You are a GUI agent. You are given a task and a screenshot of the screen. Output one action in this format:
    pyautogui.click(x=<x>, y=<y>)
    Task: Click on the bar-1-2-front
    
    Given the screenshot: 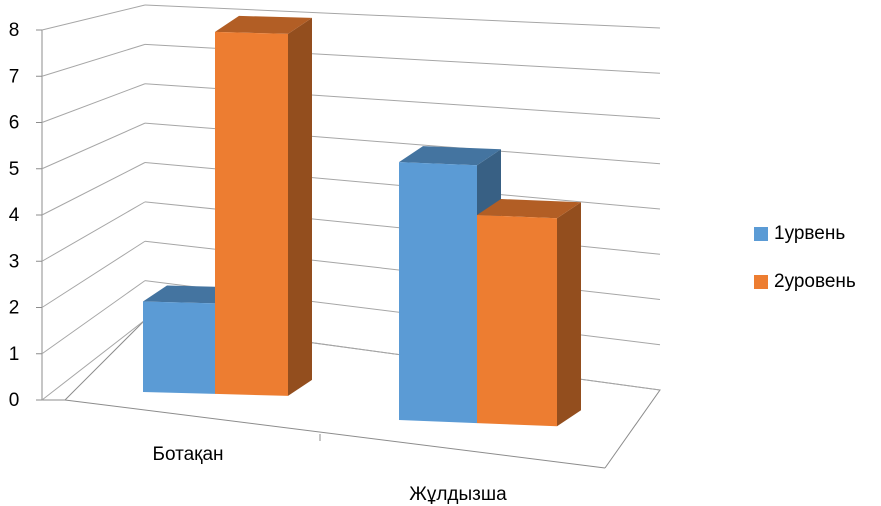 What is the action you would take?
    pyautogui.click(x=438, y=293)
    